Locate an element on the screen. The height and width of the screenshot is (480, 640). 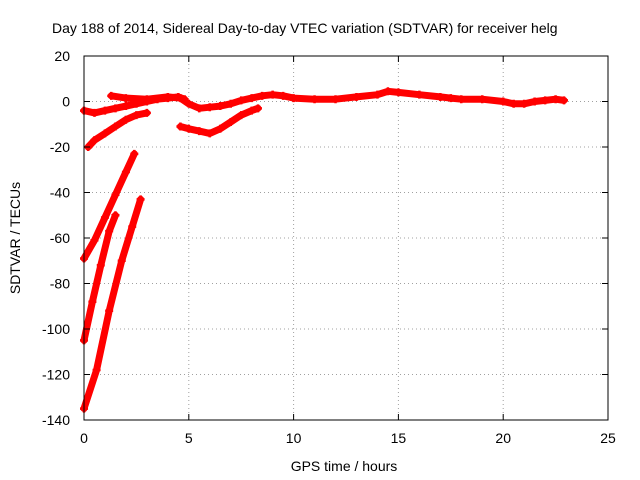
y-tick-label: -80 is located at coordinates (60, 284).